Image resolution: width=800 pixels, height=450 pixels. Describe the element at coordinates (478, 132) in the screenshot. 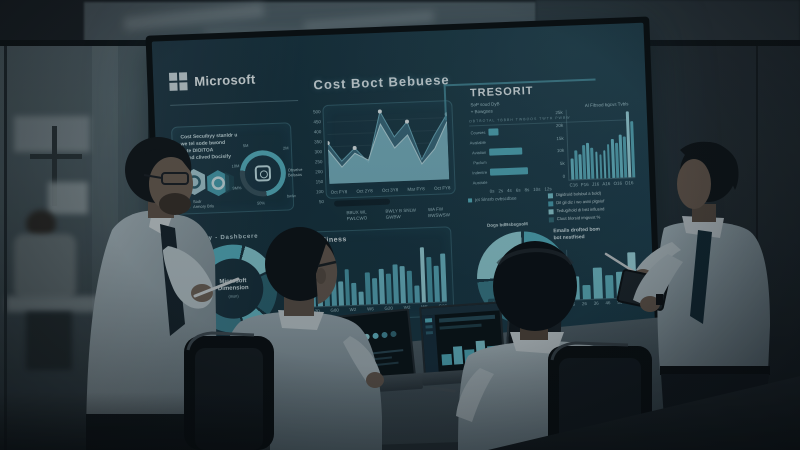

I see `hbar-label: Courses` at that location.